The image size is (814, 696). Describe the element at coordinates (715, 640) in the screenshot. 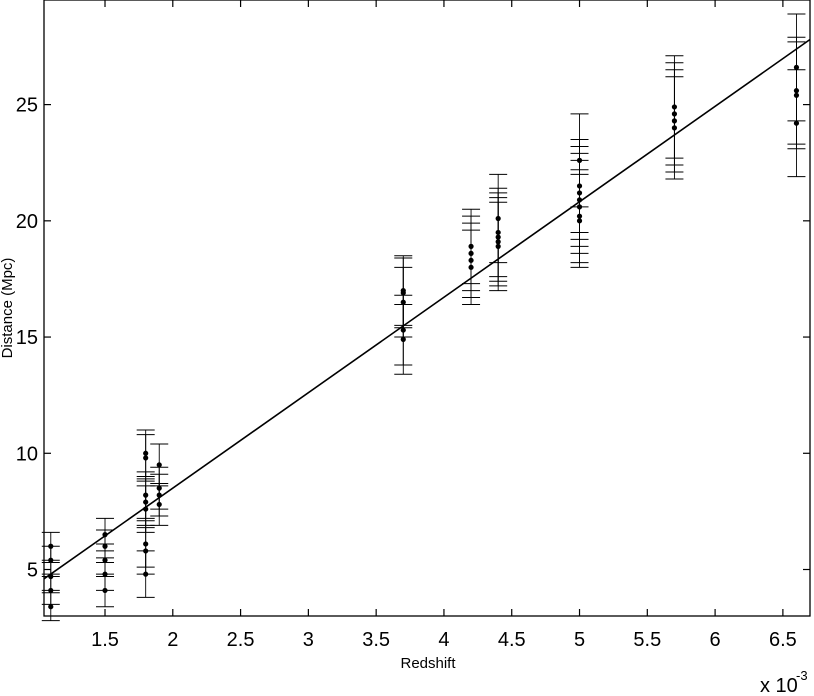

I see `x-tick-label: 6` at that location.